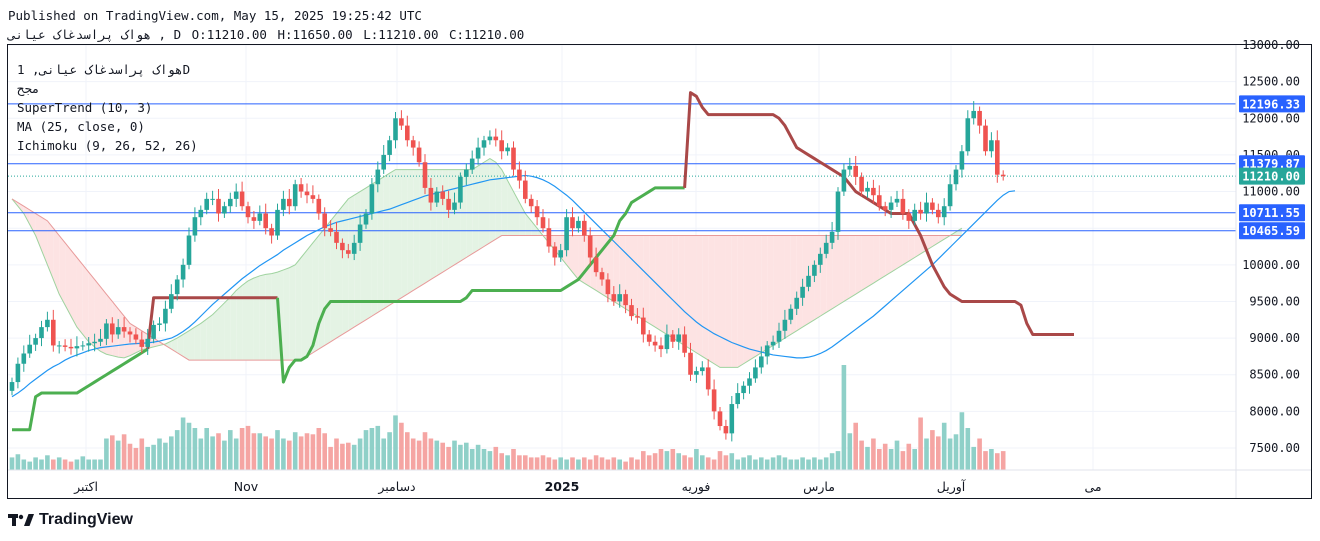  I want to click on y-tick-label: 11000.00, so click(1271, 192).